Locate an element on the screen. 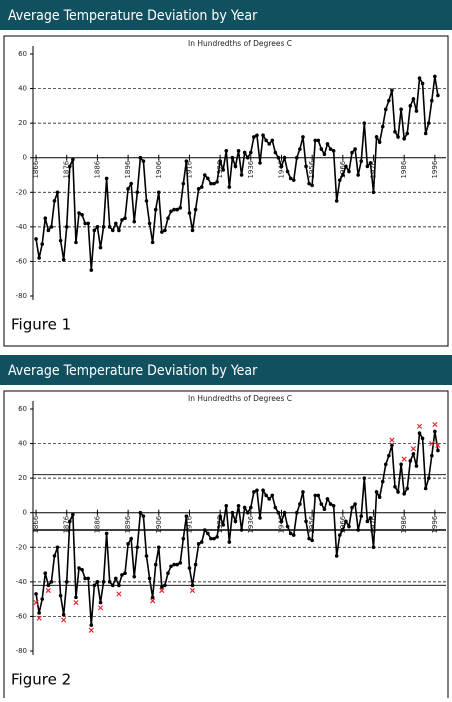 The height and width of the screenshot is (702, 452). y-tick-label: -60 is located at coordinates (21, 261).